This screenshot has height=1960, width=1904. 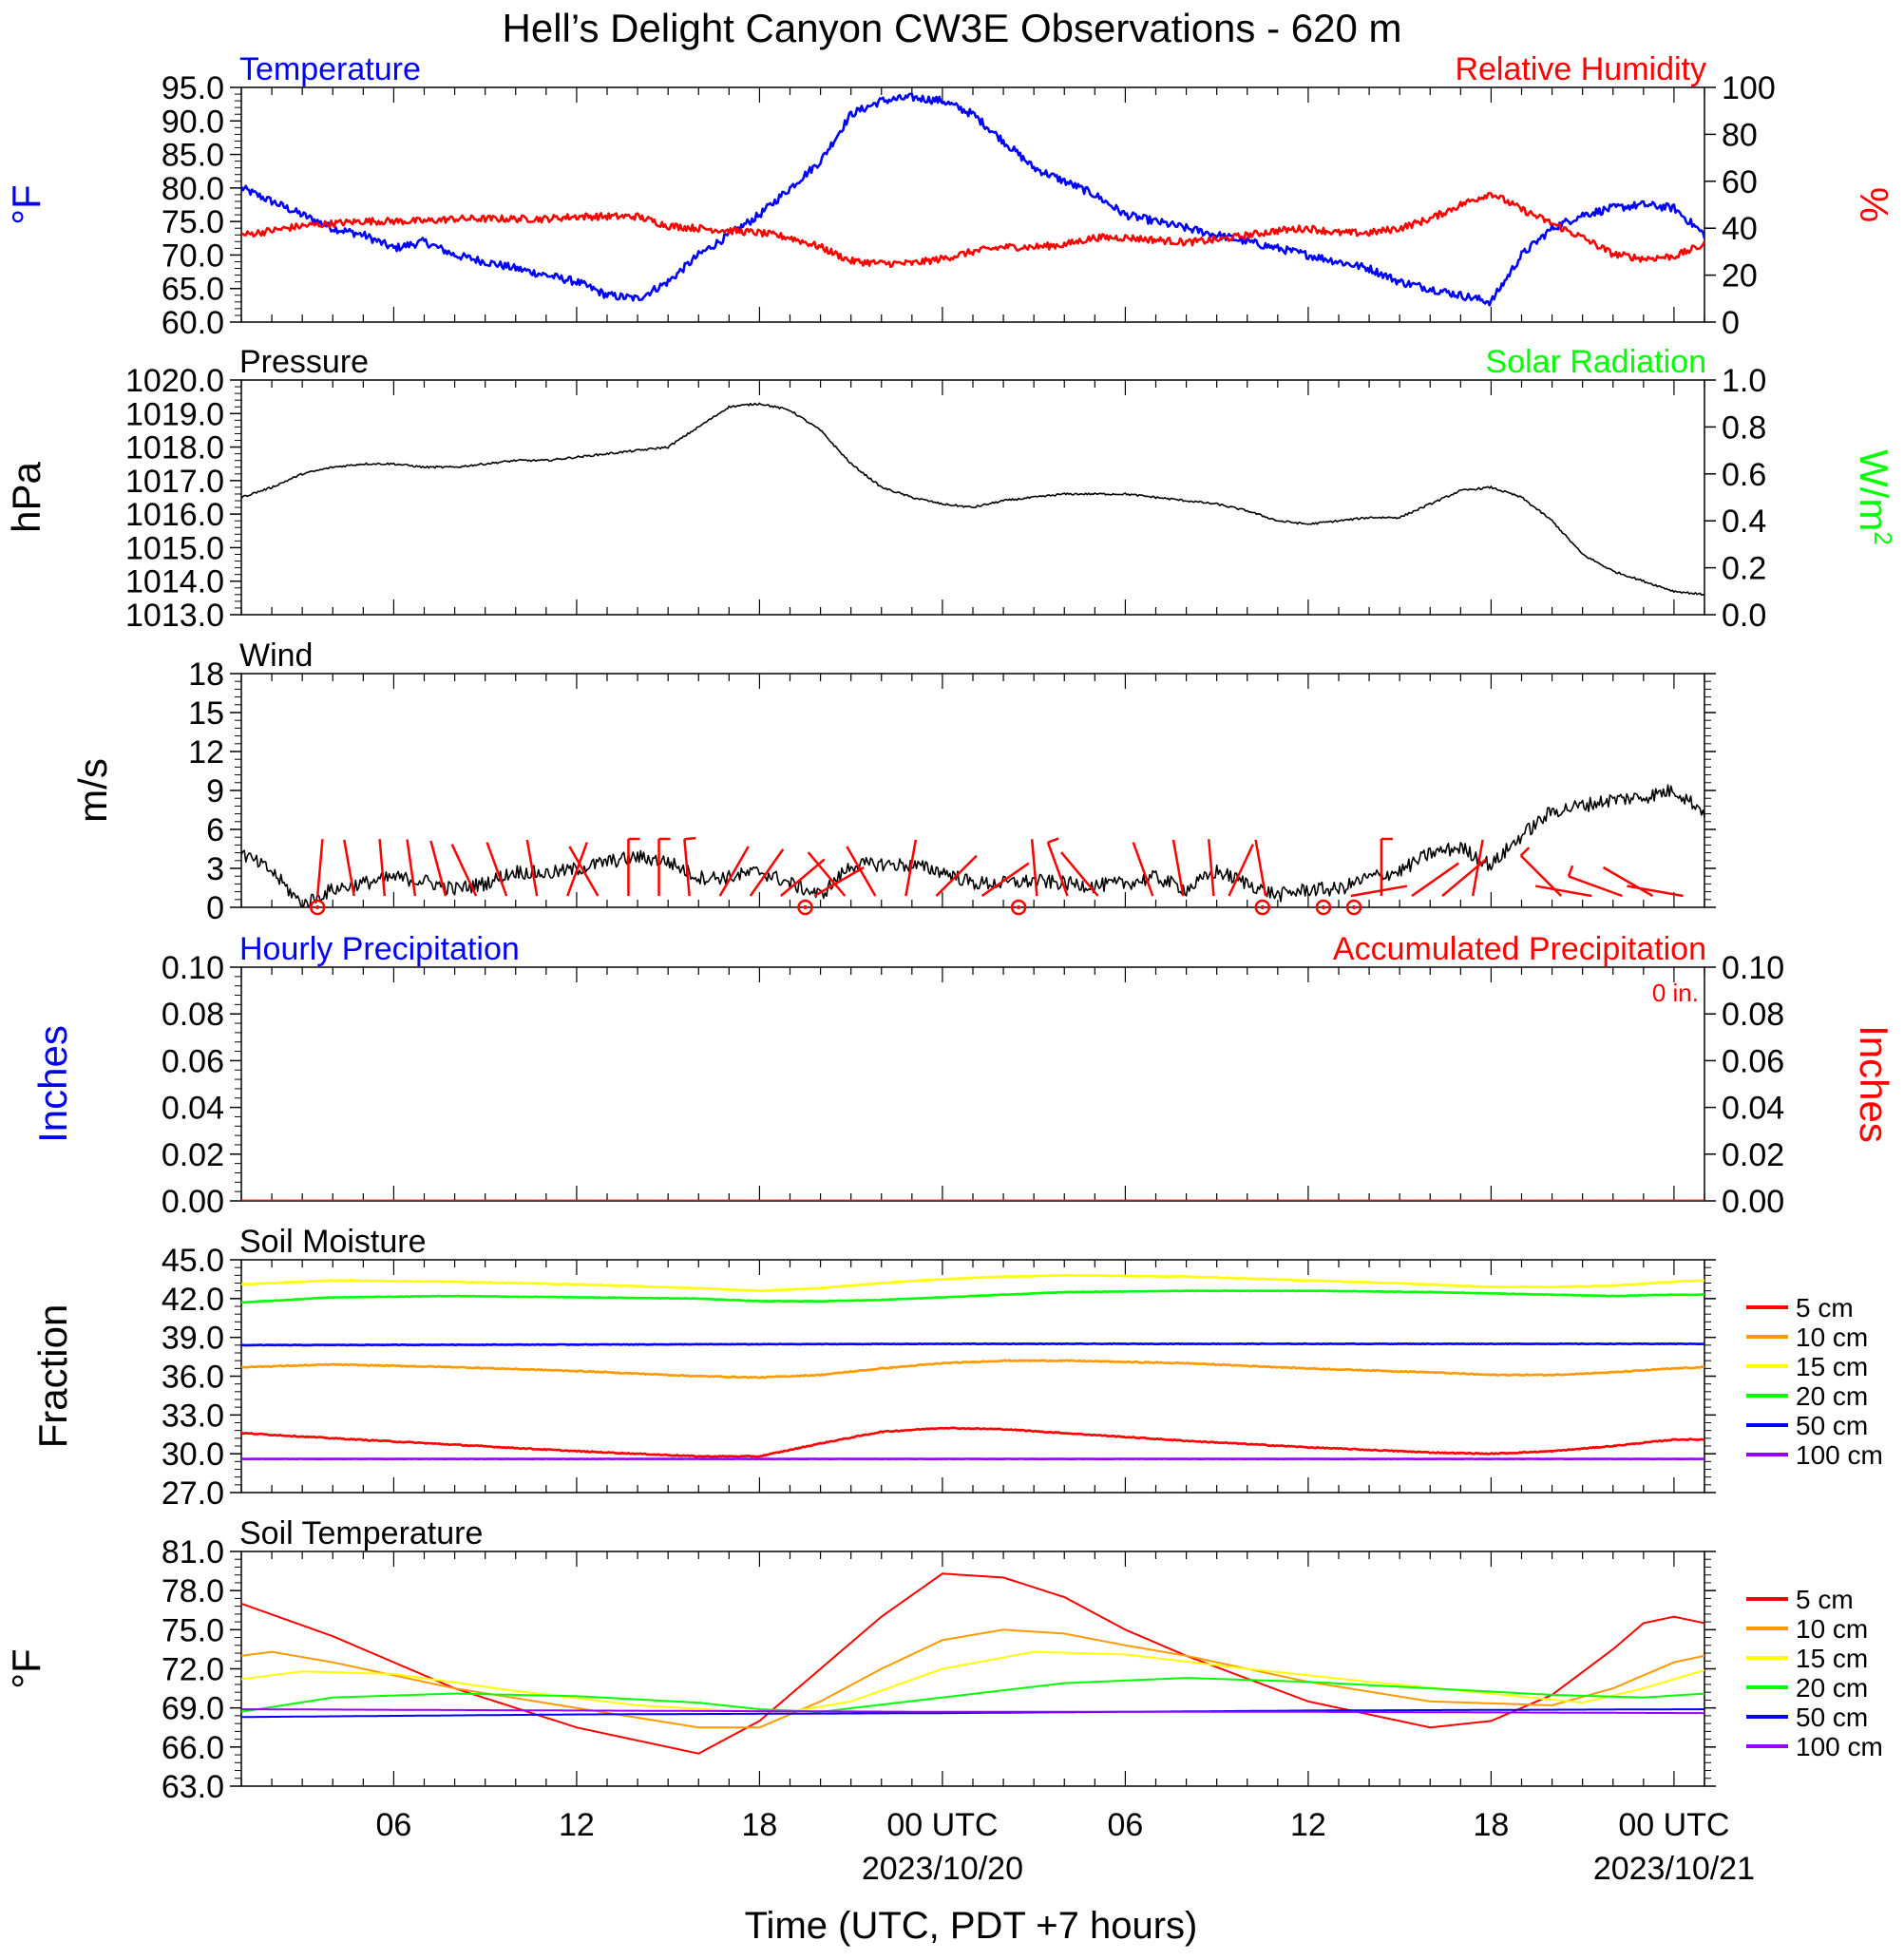 I want to click on y-tick-label: 33.0, so click(x=193, y=1416).